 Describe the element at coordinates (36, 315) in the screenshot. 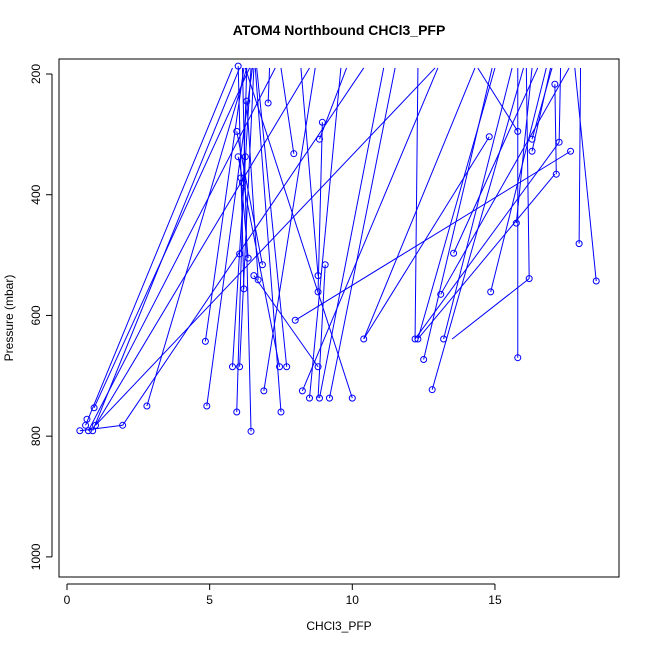

I see `y-tick-label: 600` at that location.